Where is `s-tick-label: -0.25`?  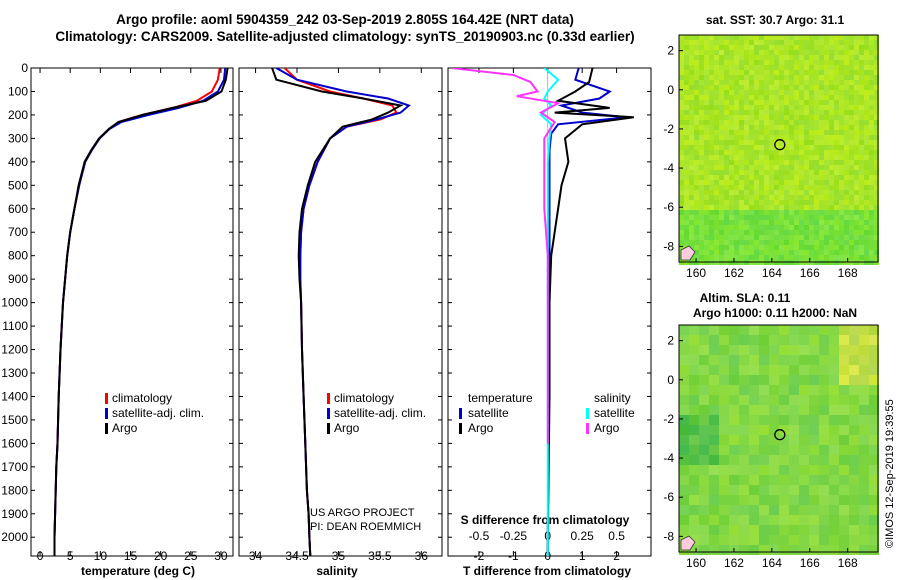
s-tick-label: -0.25 is located at coordinates (514, 536).